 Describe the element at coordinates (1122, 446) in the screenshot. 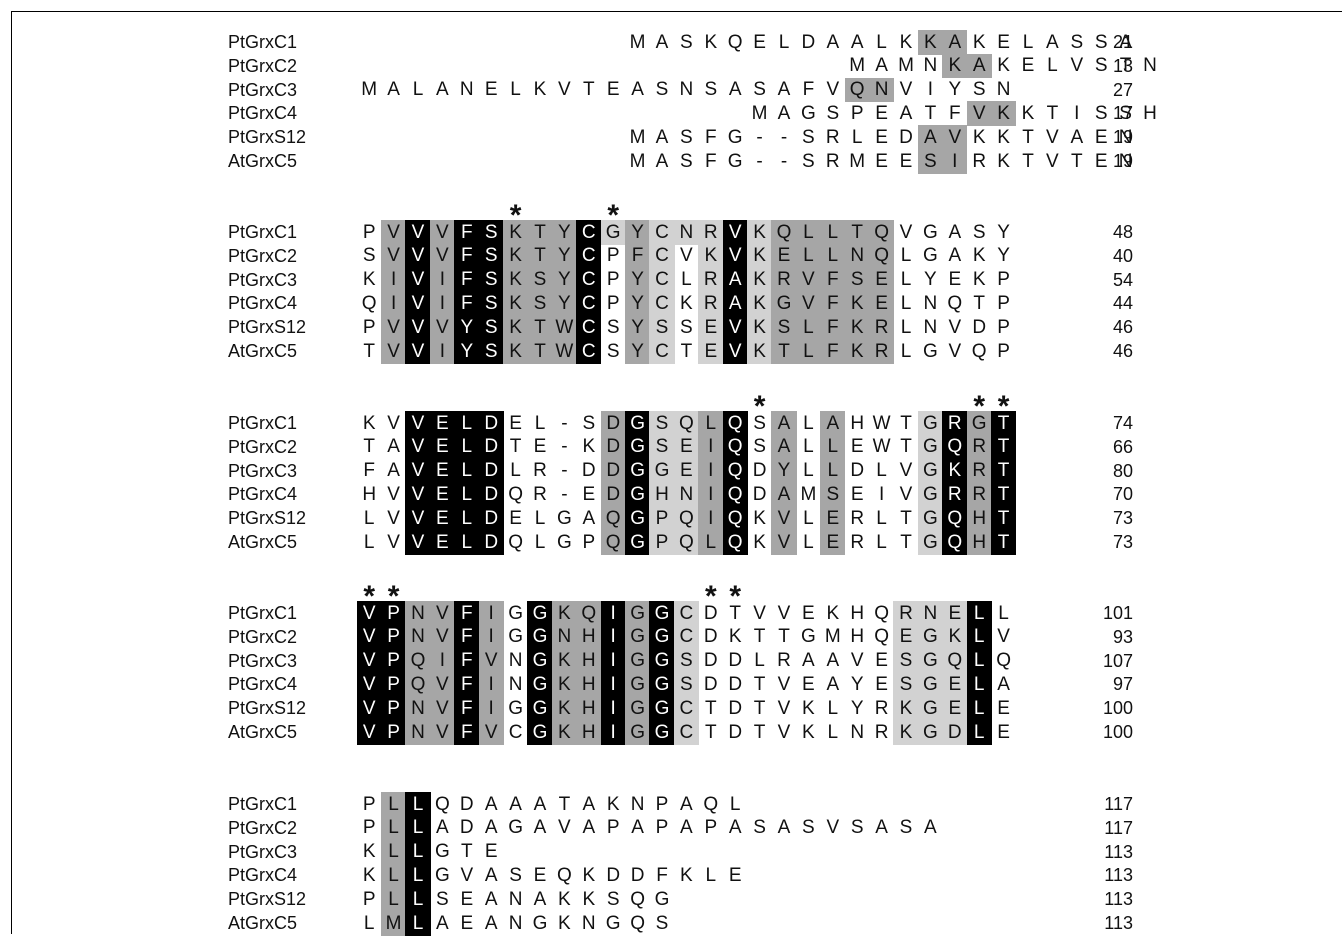

I see `residue-count: 66` at that location.